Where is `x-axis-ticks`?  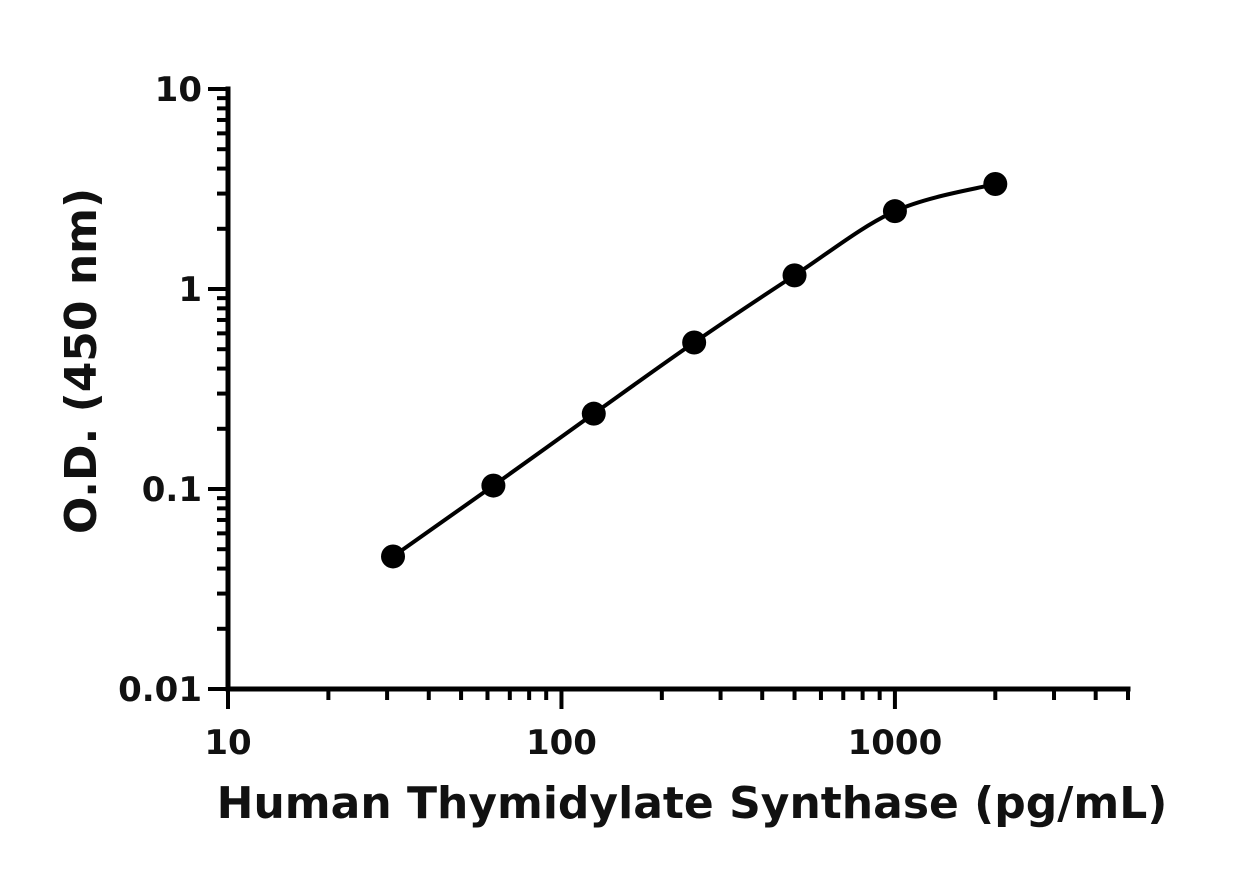
x-axis-ticks is located at coordinates (678, 699).